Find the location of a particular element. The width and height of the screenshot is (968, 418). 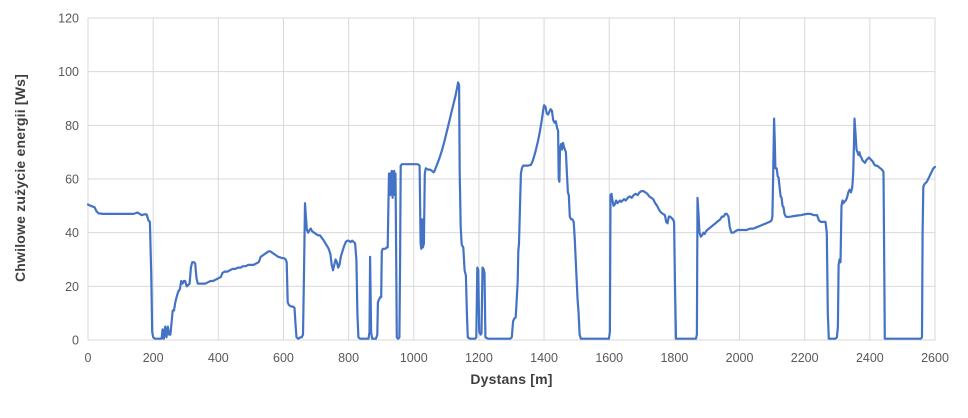

y-tick-label: 60 is located at coordinates (72, 180).